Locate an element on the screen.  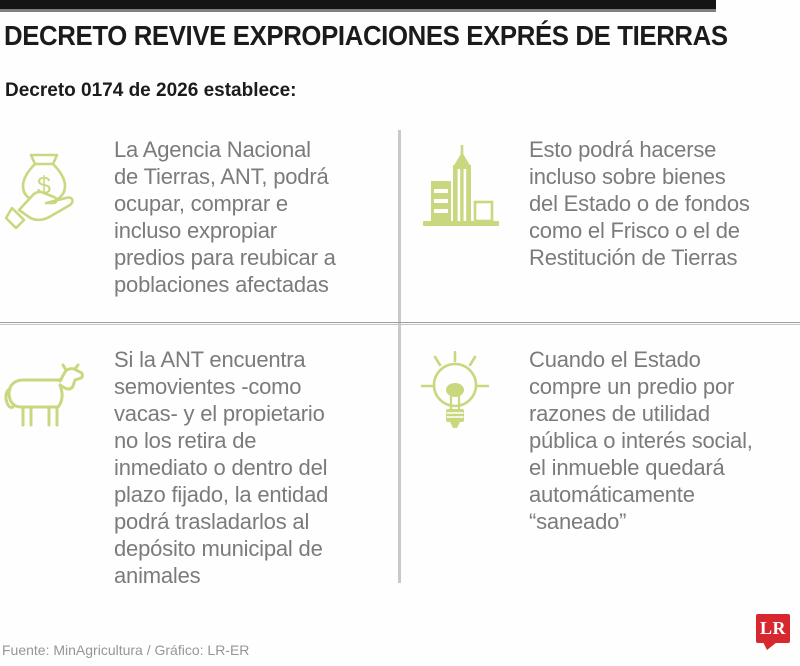
money-bag-hand-icon: $ is located at coordinates (45, 189).